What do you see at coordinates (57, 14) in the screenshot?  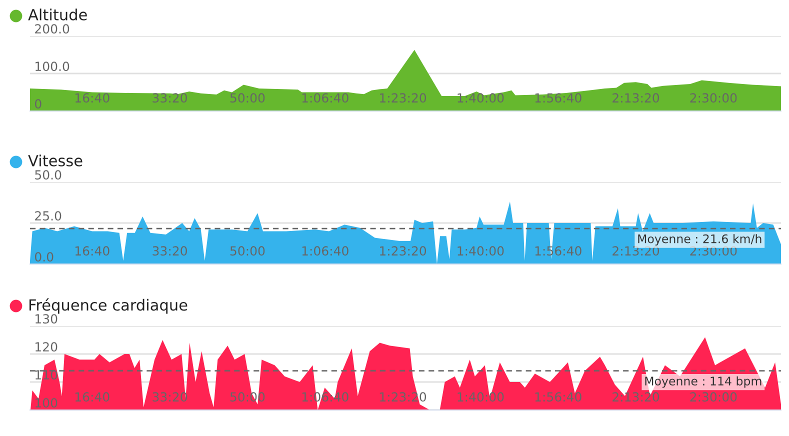 I see `chart-title: Altitude` at bounding box center [57, 14].